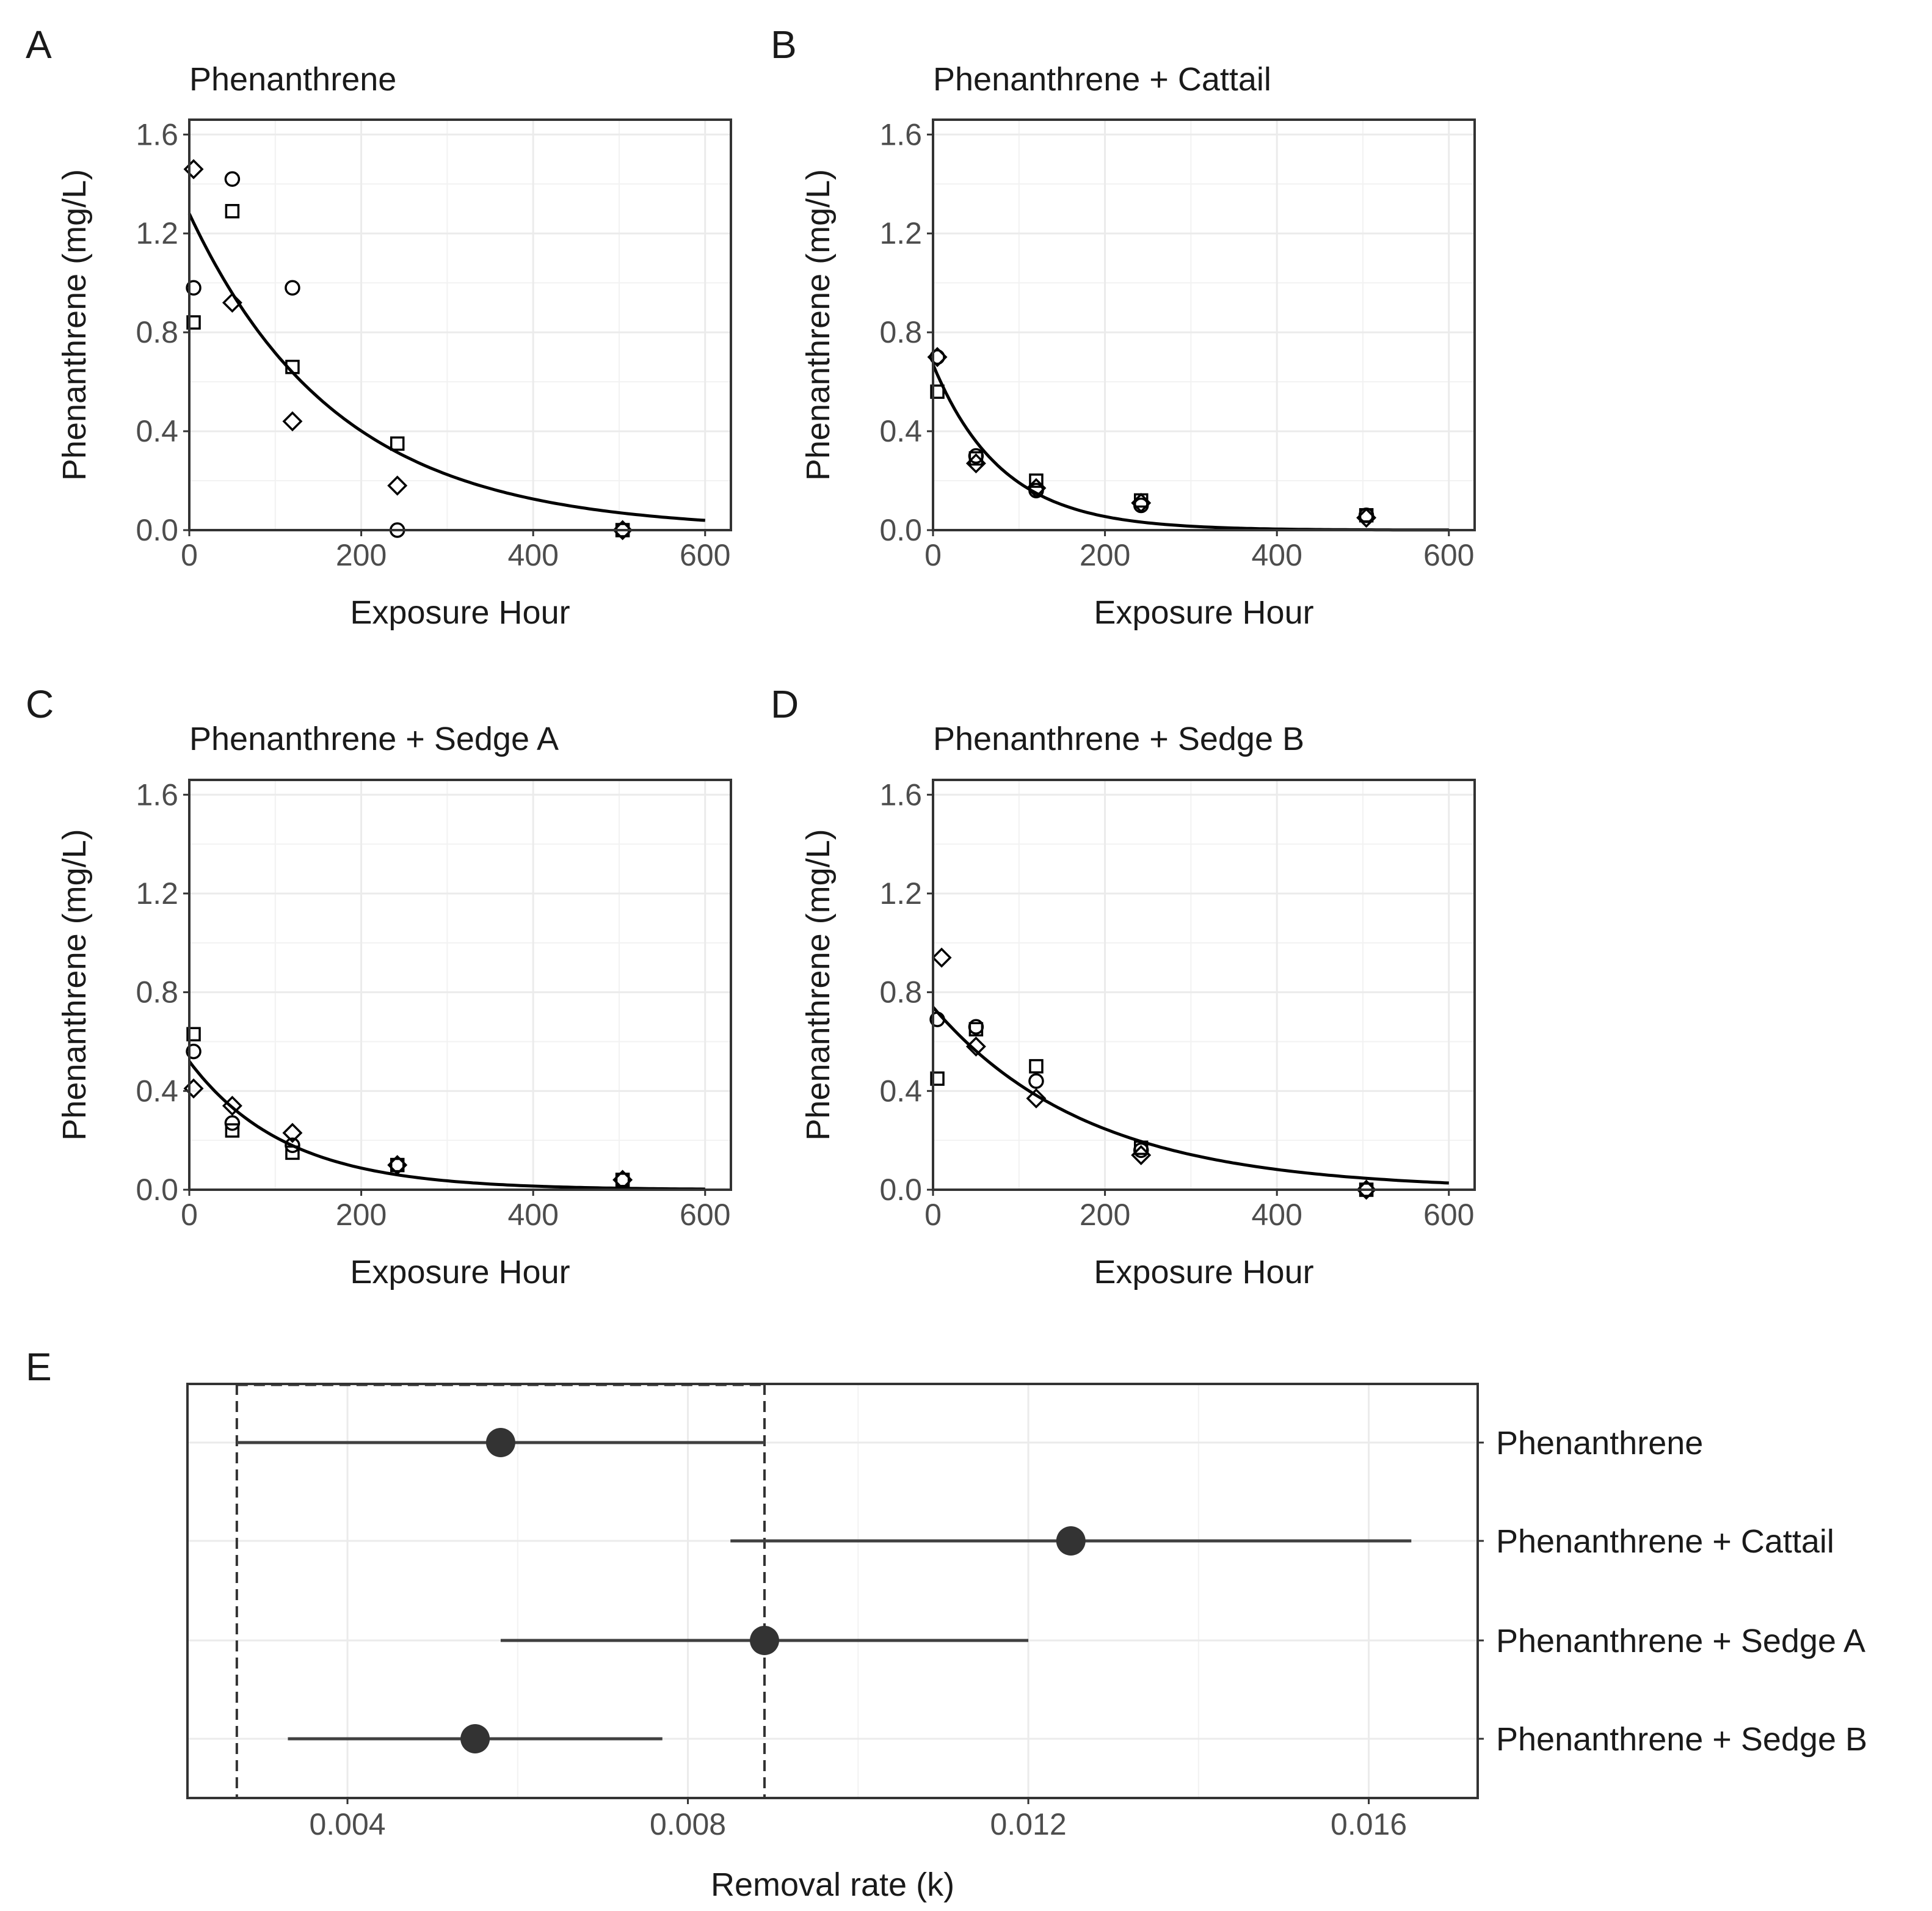 The width and height of the screenshot is (1932, 1911). Describe the element at coordinates (1681, 1739) in the screenshot. I see `category-label: Phenanthrene + Sedge B` at that location.